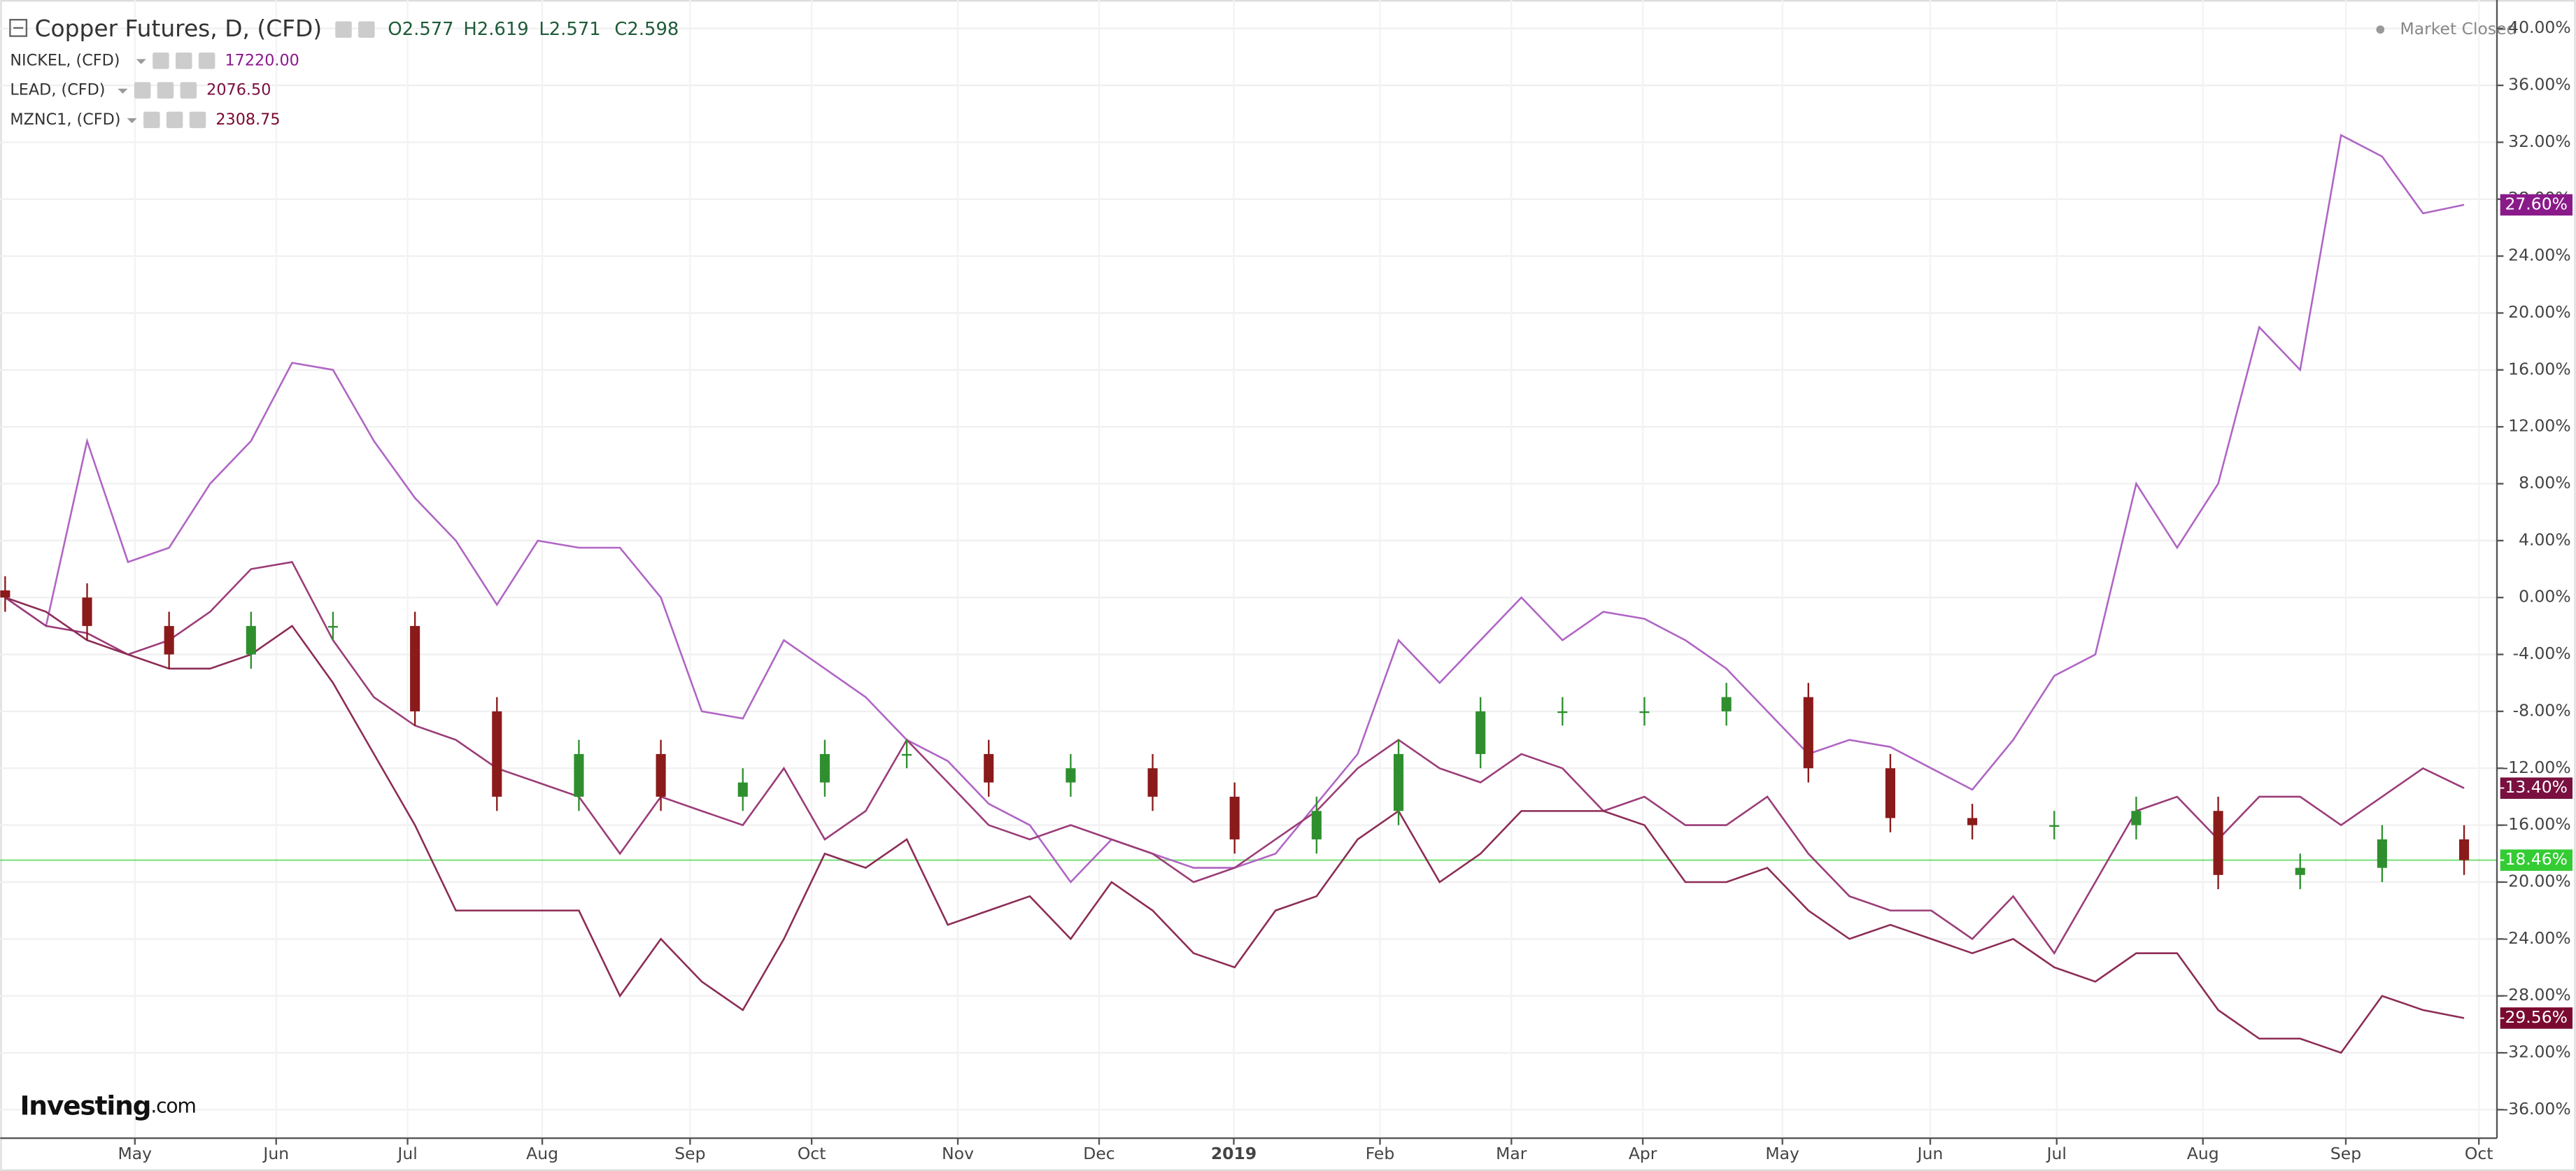  I want to click on legend-price: 2076.50, so click(238, 90).